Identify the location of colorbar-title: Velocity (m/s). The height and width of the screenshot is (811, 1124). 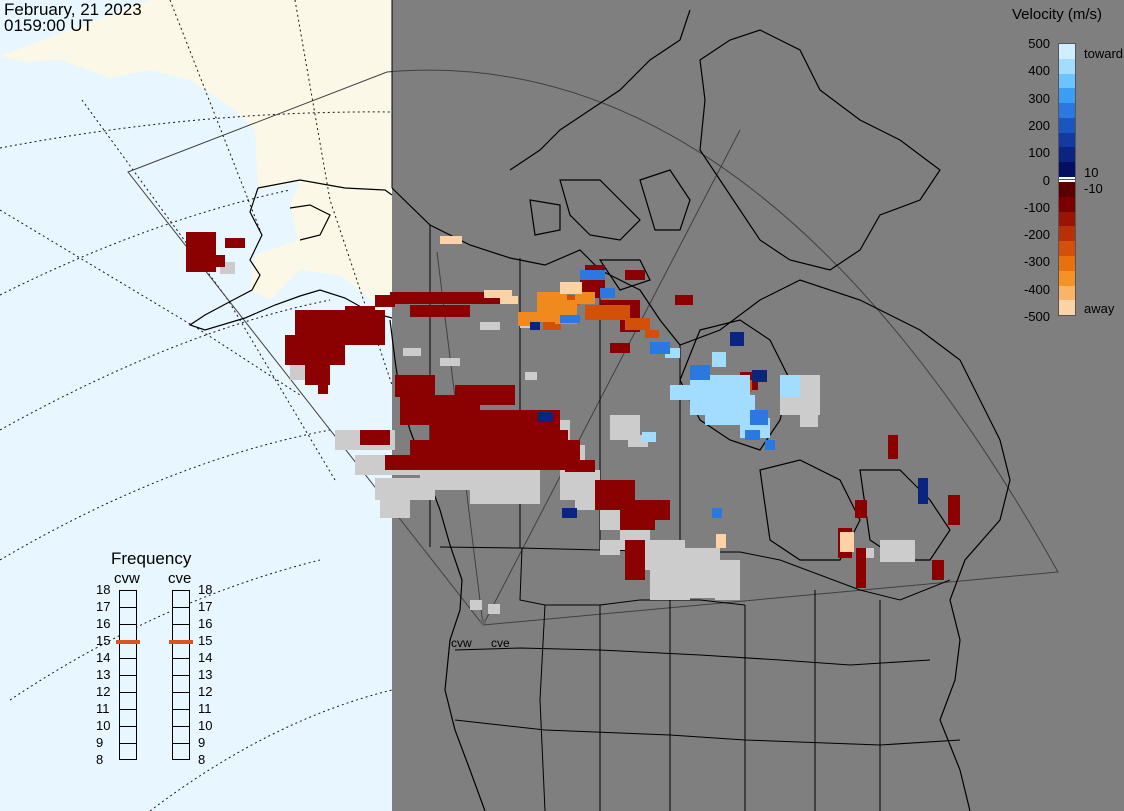
(1057, 14).